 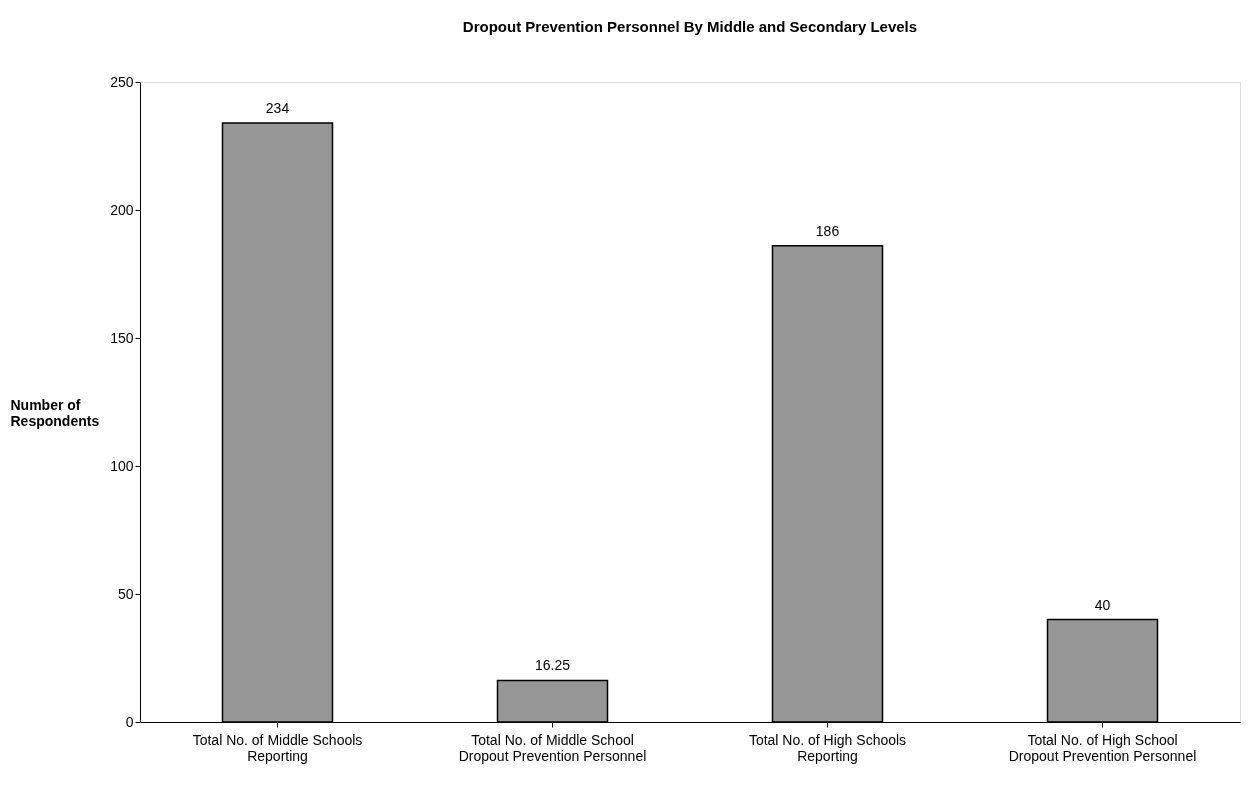 I want to click on data-label: 40, so click(x=1102, y=604).